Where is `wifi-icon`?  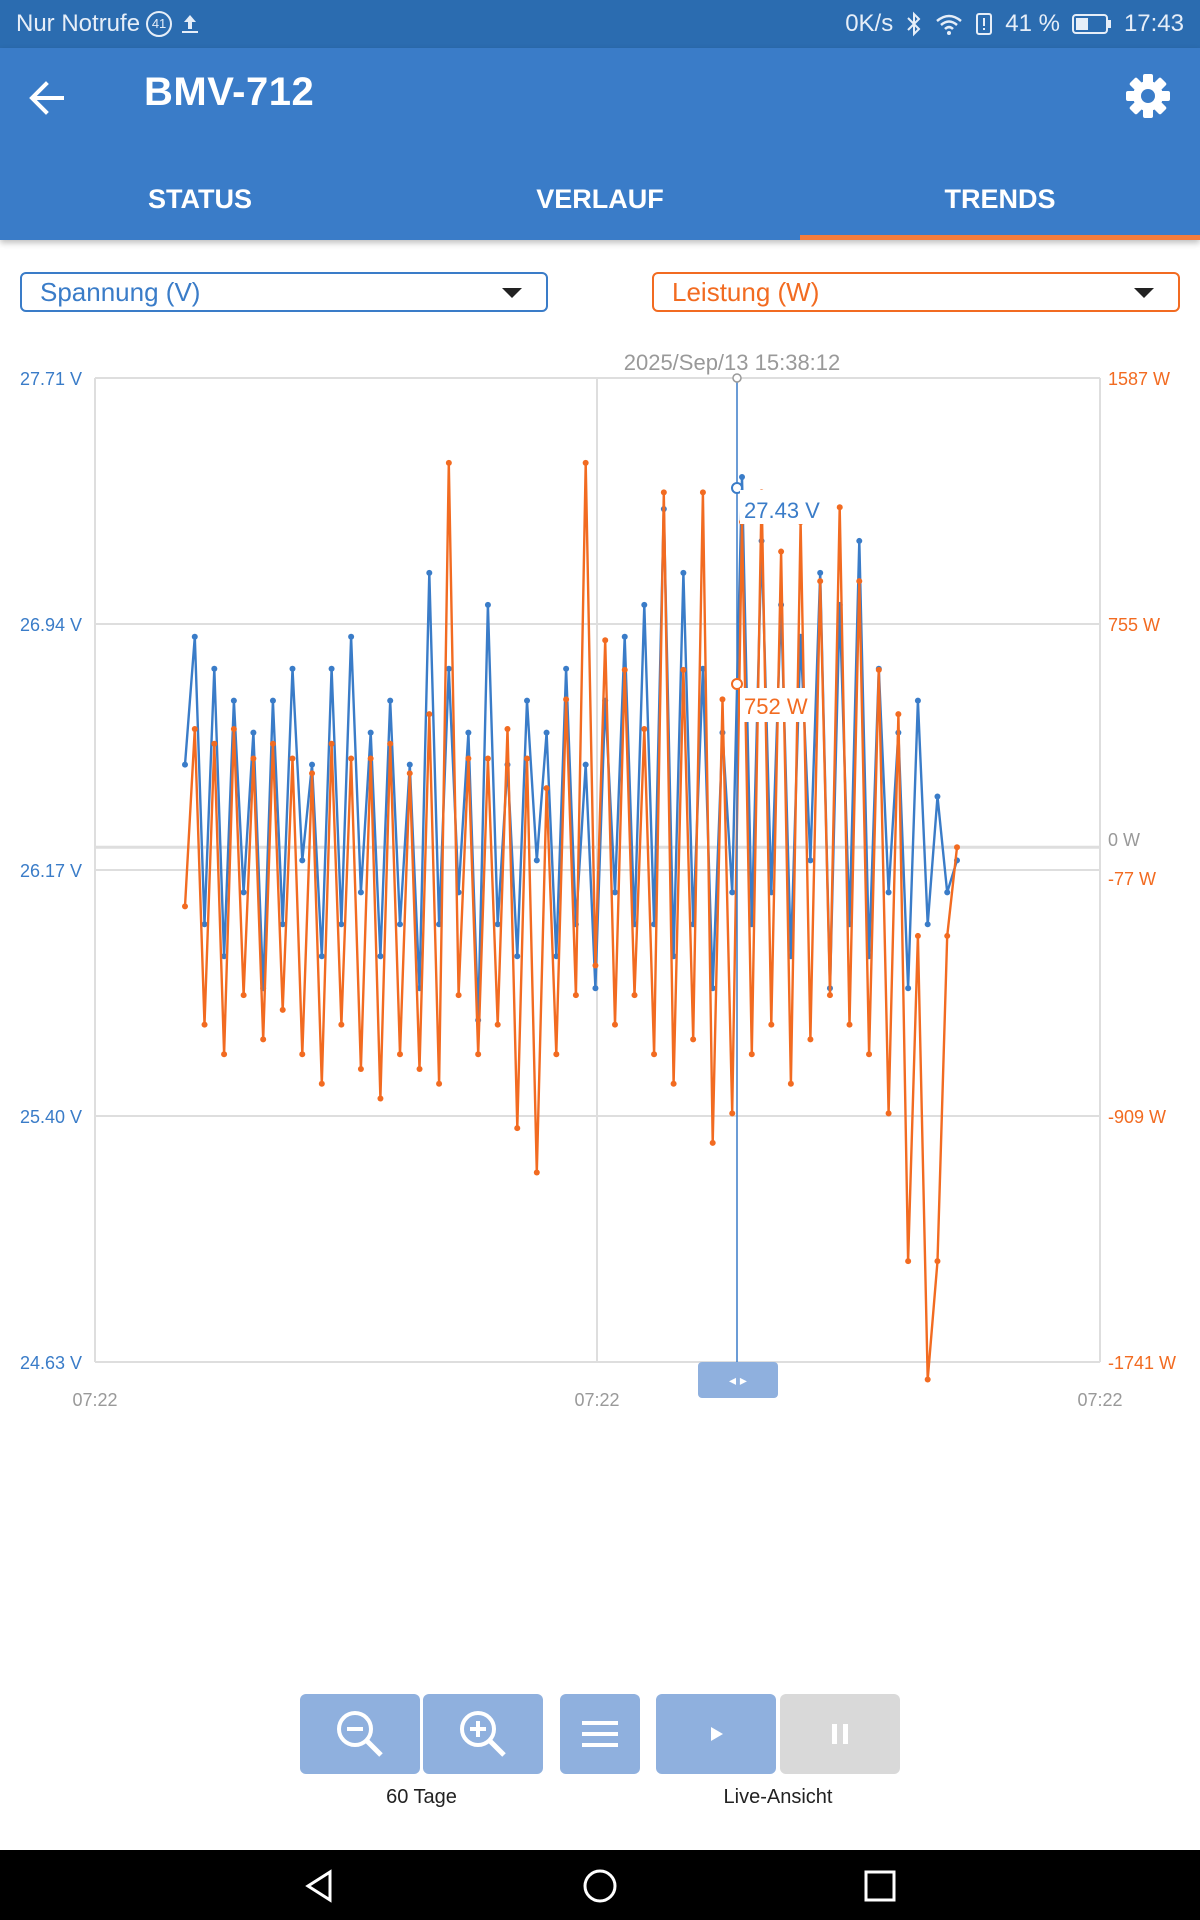 wifi-icon is located at coordinates (949, 24).